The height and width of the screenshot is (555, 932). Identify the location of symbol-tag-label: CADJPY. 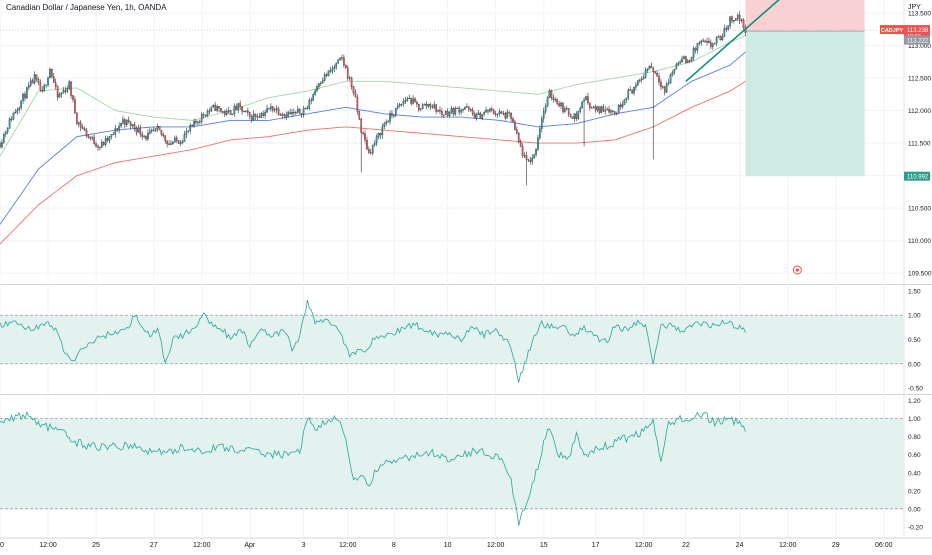
(892, 31).